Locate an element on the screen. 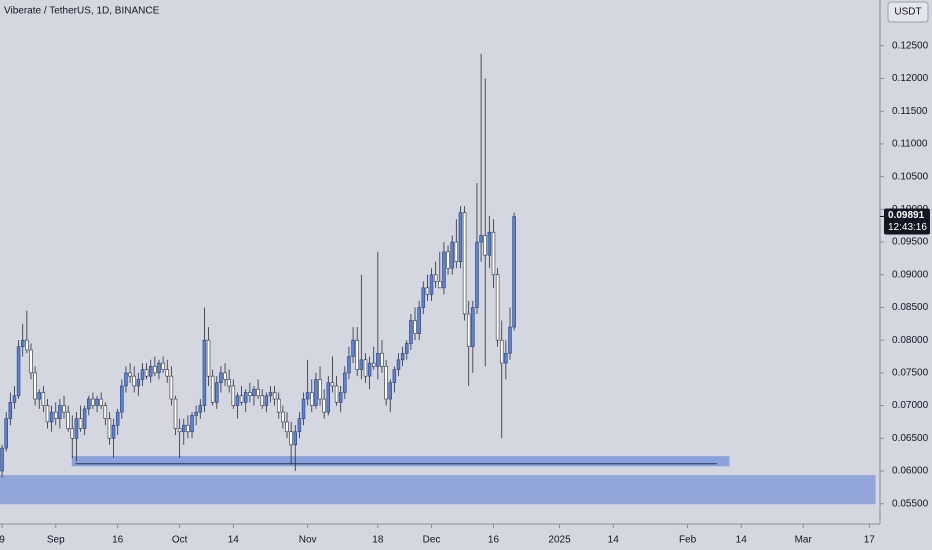 The height and width of the screenshot is (550, 932). x-tick-label: 2025 is located at coordinates (559, 540).